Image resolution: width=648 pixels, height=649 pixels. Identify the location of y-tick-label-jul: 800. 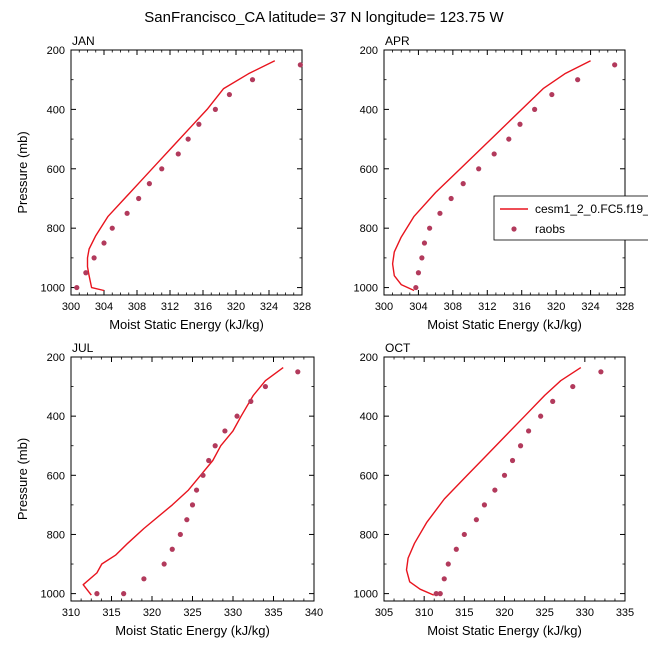
(56, 535).